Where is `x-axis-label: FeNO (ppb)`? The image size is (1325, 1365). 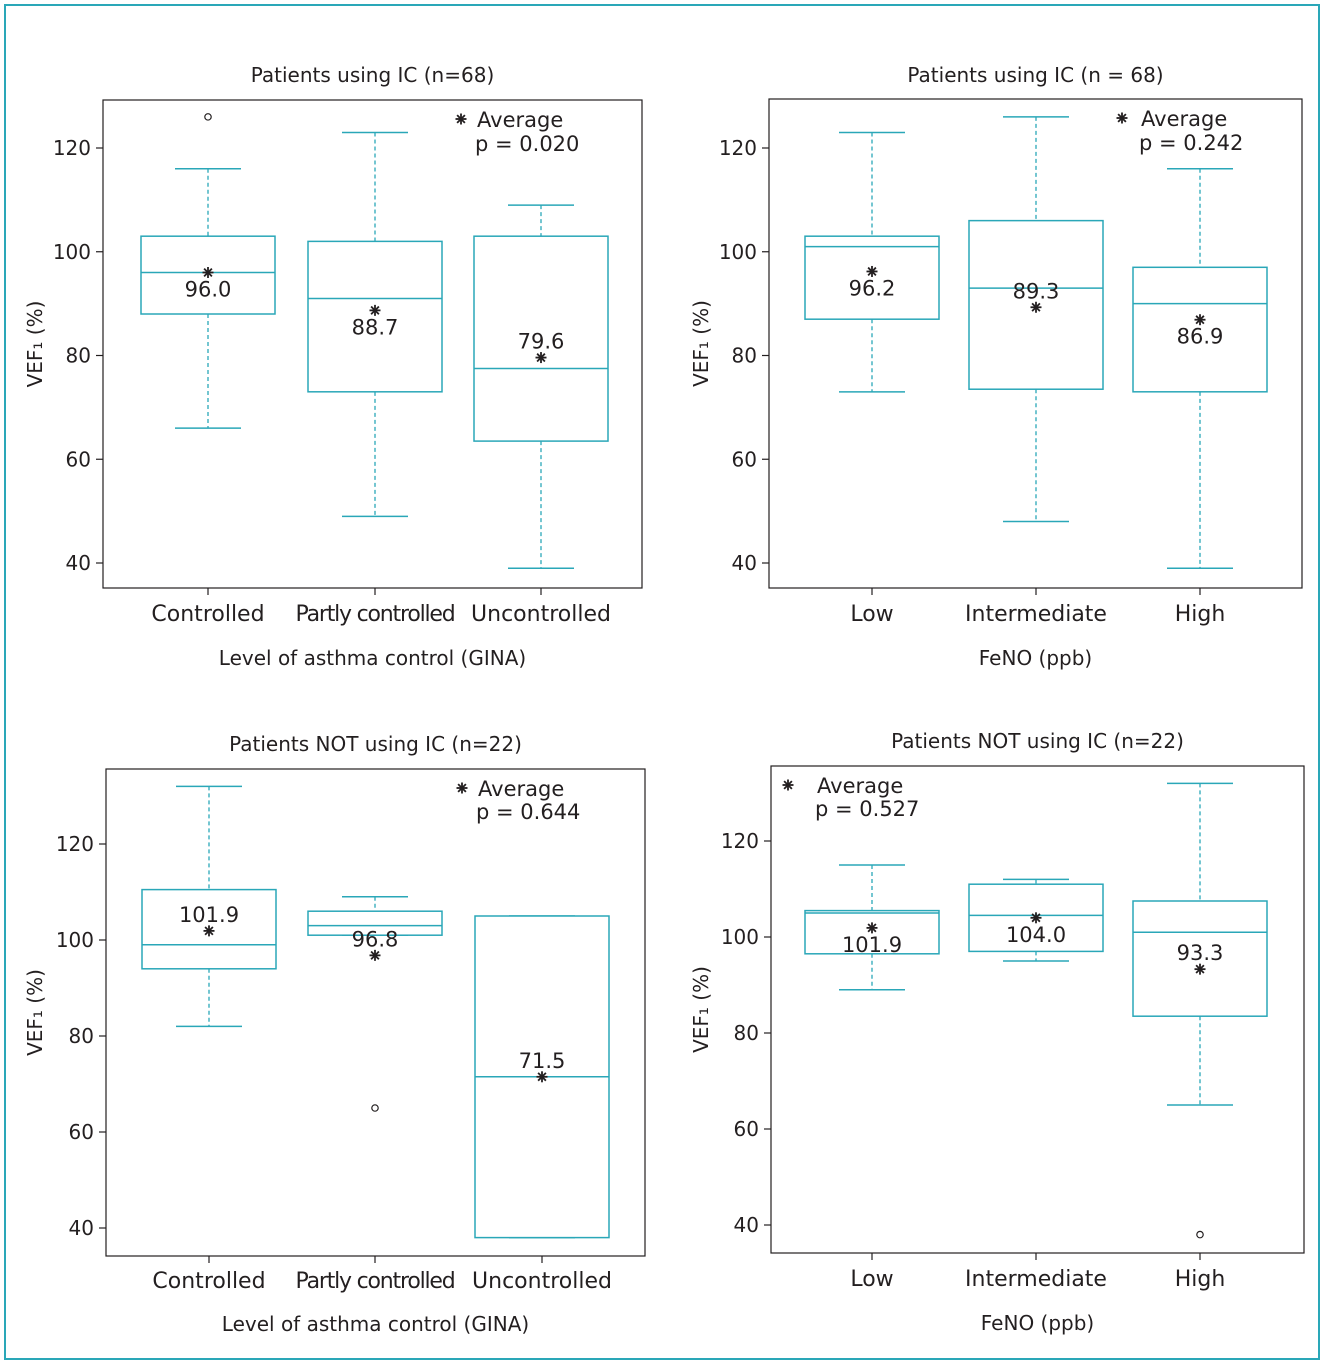
x-axis-label: FeNO (ppb) is located at coordinates (1035, 658).